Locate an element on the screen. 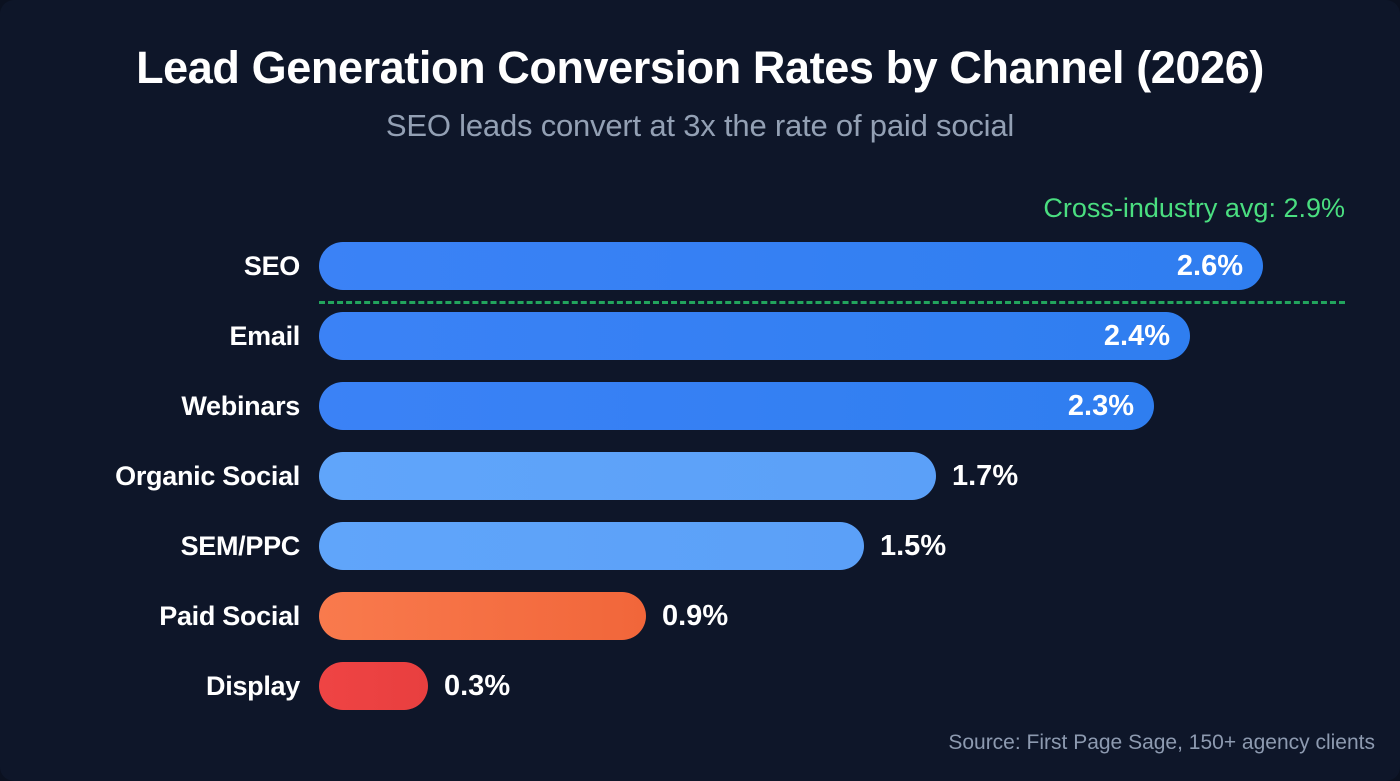 The width and height of the screenshot is (1400, 781). bar: 2.6% is located at coordinates (791, 266).